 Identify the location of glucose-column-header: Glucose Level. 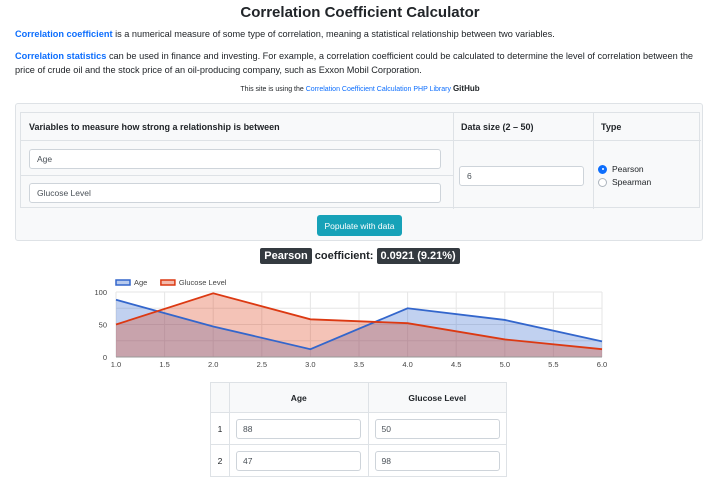
(437, 397).